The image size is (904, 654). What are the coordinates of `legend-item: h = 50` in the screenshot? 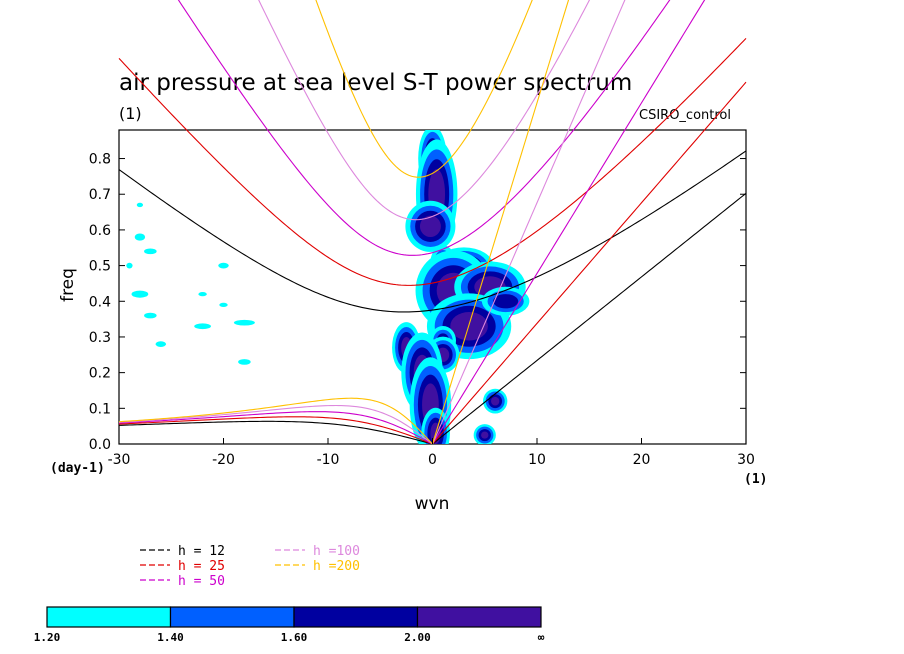 It's located at (182, 581).